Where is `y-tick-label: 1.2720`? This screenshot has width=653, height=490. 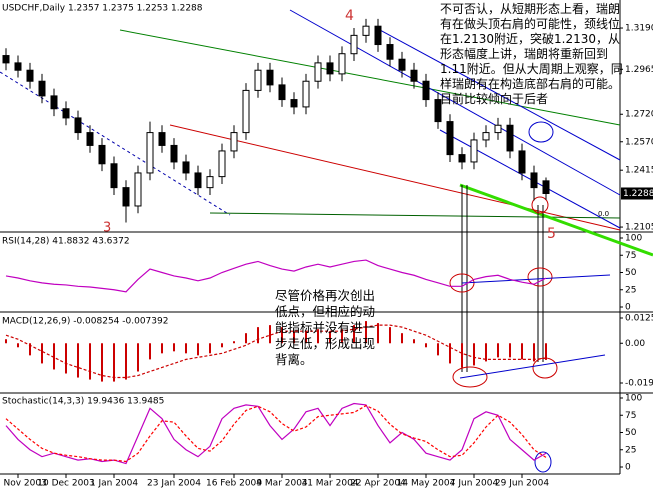 y-tick-label: 1.2720 is located at coordinates (639, 115).